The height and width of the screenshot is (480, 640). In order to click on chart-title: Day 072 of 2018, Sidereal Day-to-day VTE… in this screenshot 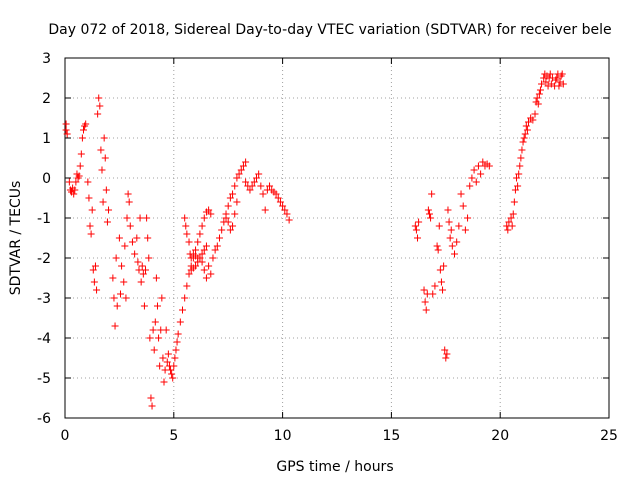, I will do `click(329, 30)`.